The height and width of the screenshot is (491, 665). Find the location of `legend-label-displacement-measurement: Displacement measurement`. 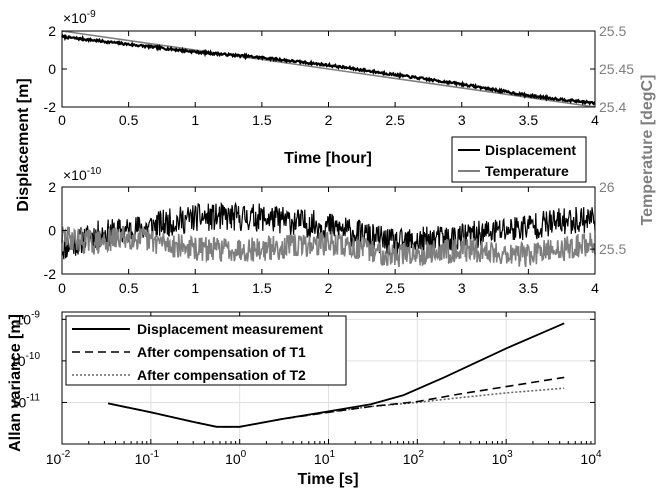

legend-label-displacement-measurement: Displacement measurement is located at coordinates (230, 329).